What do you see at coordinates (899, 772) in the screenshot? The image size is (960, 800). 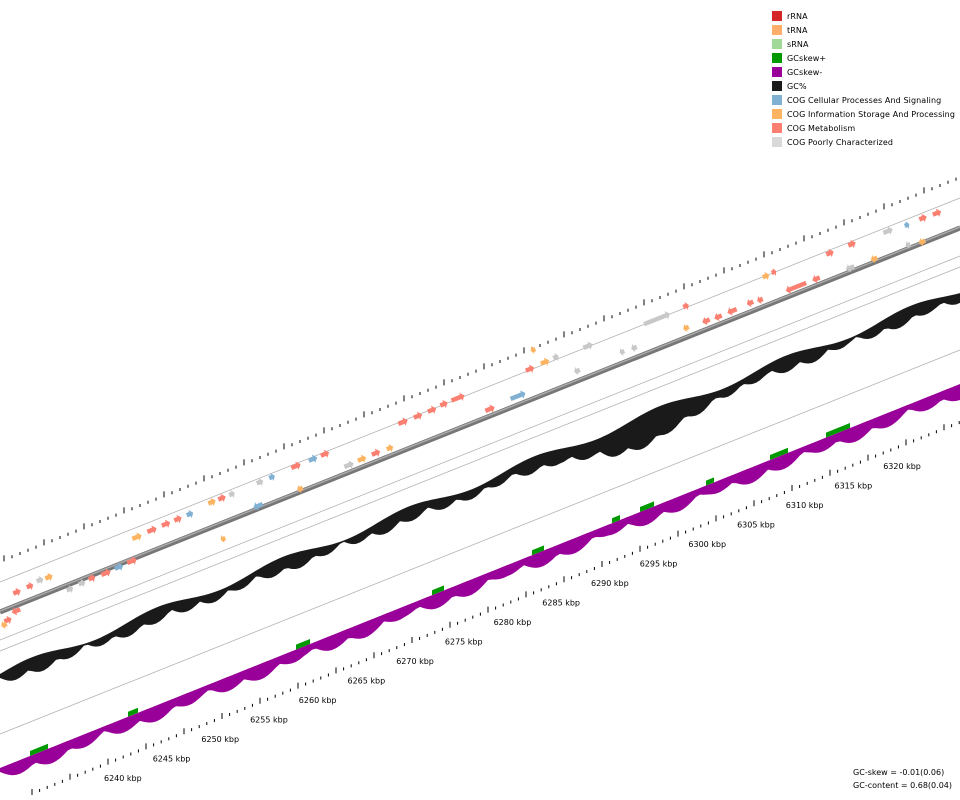 I see `gc-skew-stat: GC-skew = -0.01(0.06)` at bounding box center [899, 772].